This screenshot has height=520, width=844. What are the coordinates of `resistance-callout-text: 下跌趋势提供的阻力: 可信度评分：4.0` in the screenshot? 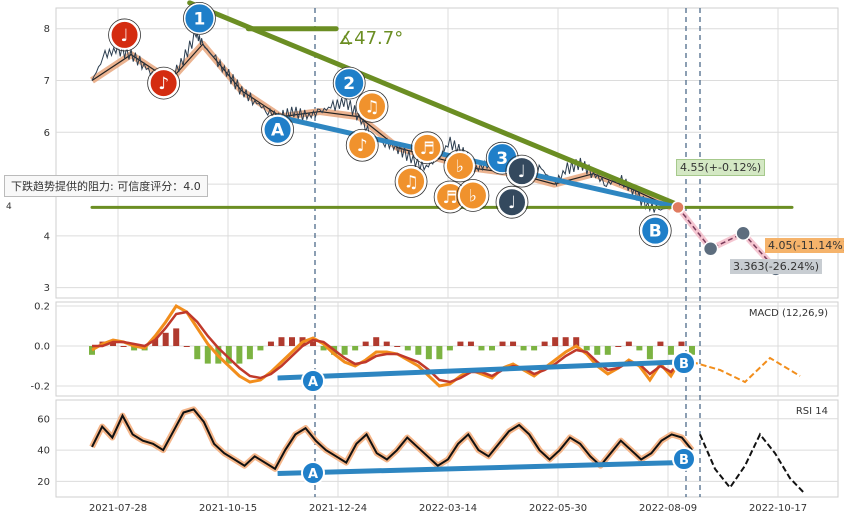 It's located at (106, 186).